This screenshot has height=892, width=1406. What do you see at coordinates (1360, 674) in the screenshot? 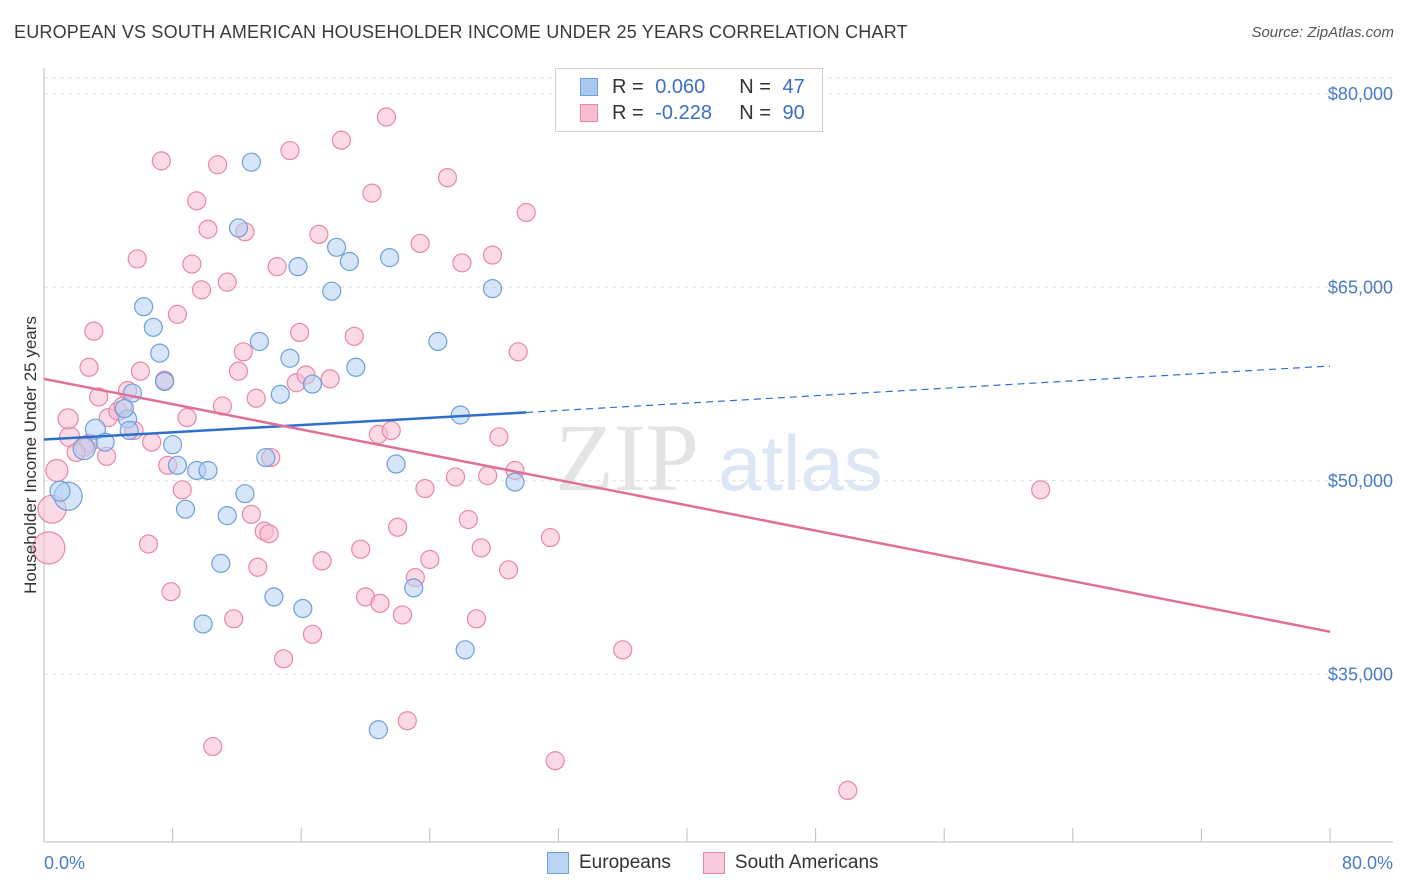
I see `y-tick-label: $35,000` at bounding box center [1360, 674].